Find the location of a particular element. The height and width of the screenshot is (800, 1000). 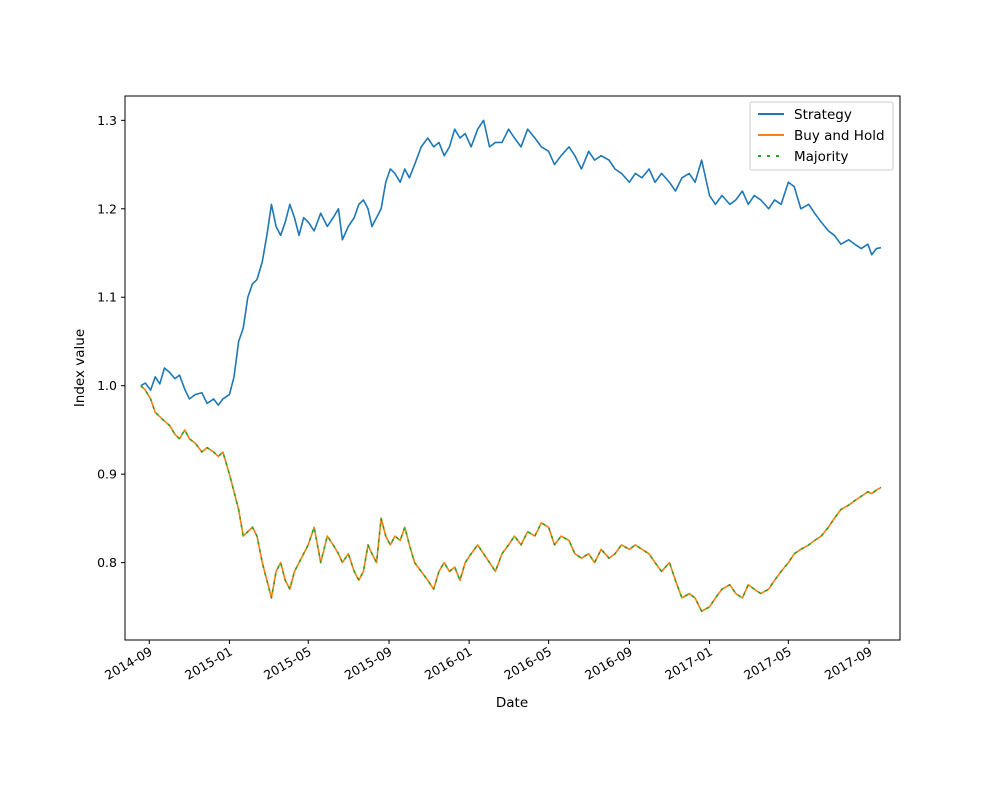

y-tick-label: 0.8 is located at coordinates (107, 562).